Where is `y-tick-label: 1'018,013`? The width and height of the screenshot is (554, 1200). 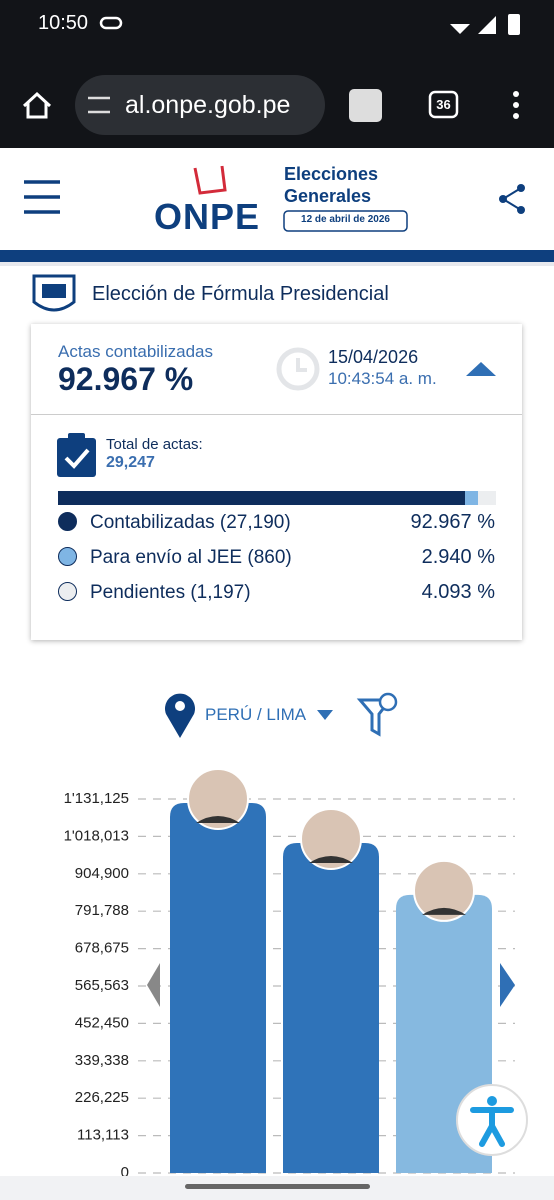 y-tick-label: 1'018,013 is located at coordinates (96, 835).